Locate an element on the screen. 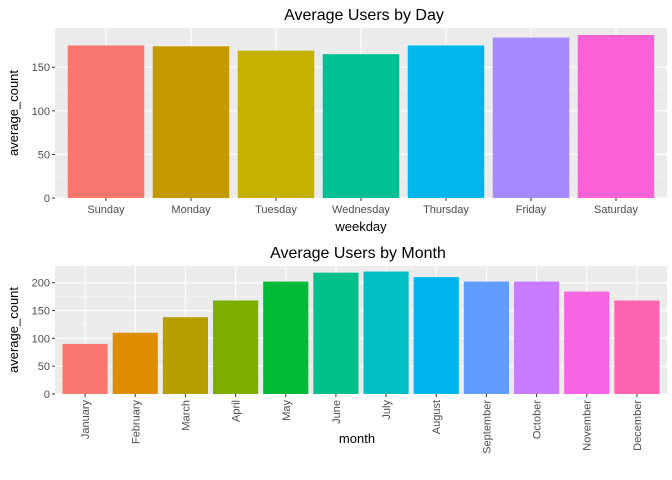 The image size is (672, 480). day-bar-tuesday is located at coordinates (276, 124).